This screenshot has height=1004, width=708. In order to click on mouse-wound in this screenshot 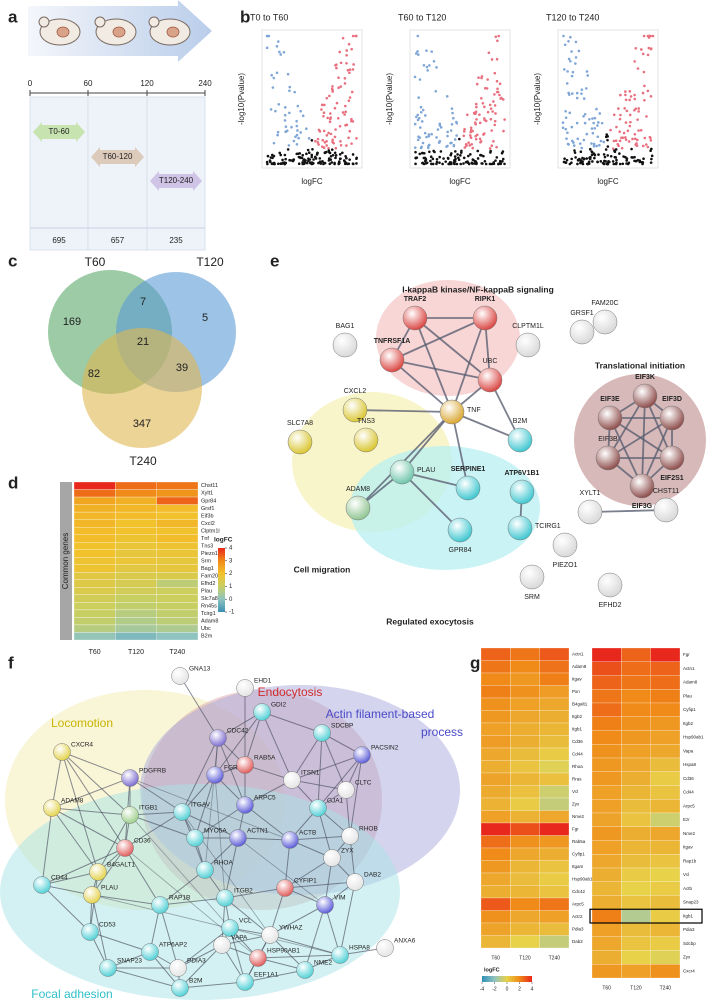, I will do `click(63, 32)`.